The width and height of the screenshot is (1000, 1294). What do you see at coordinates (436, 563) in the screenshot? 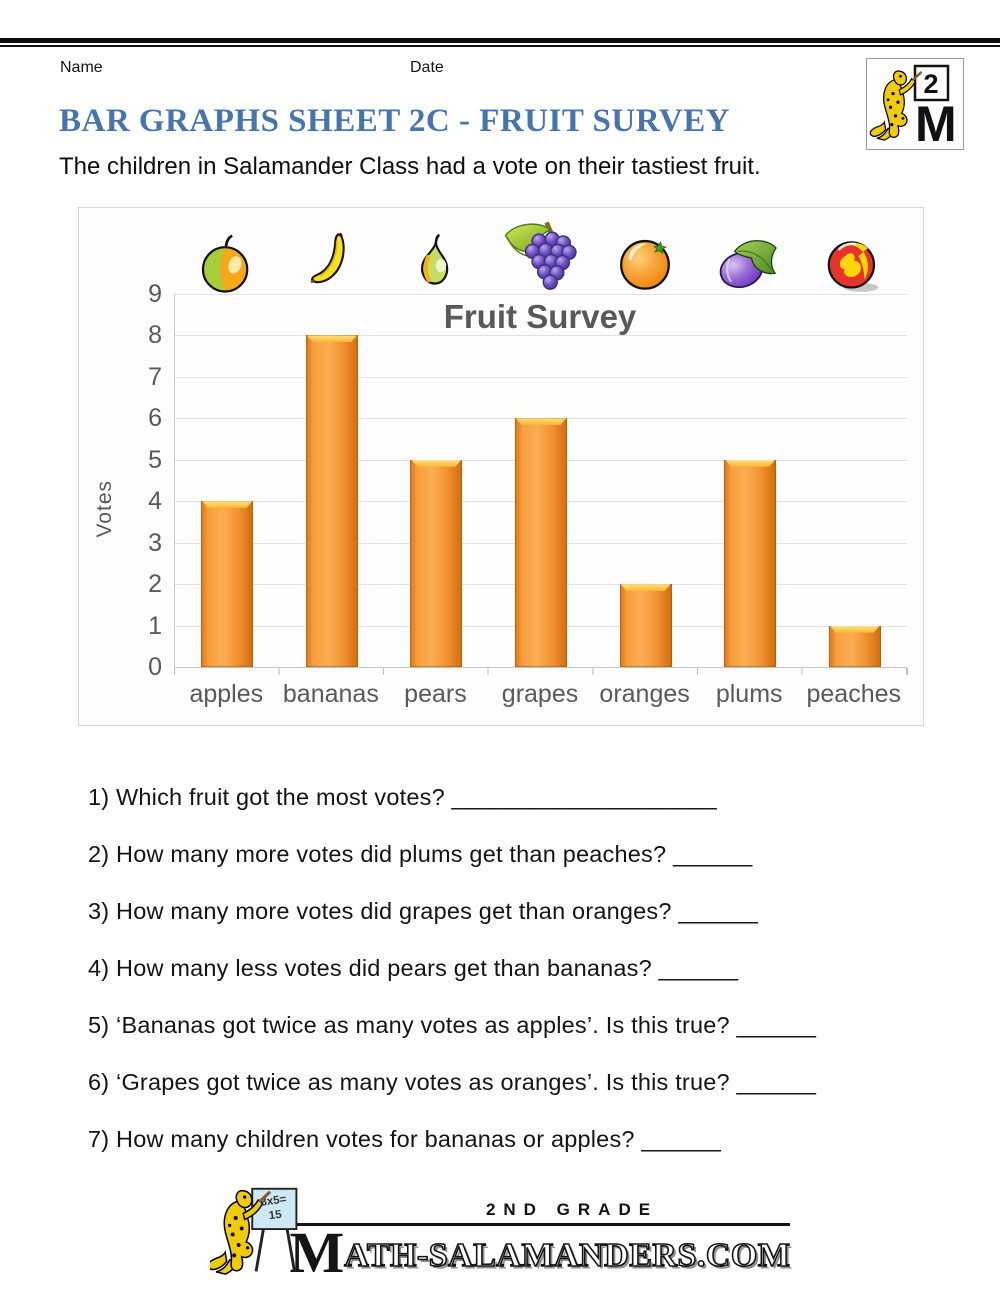
I see `bar-pears` at bounding box center [436, 563].